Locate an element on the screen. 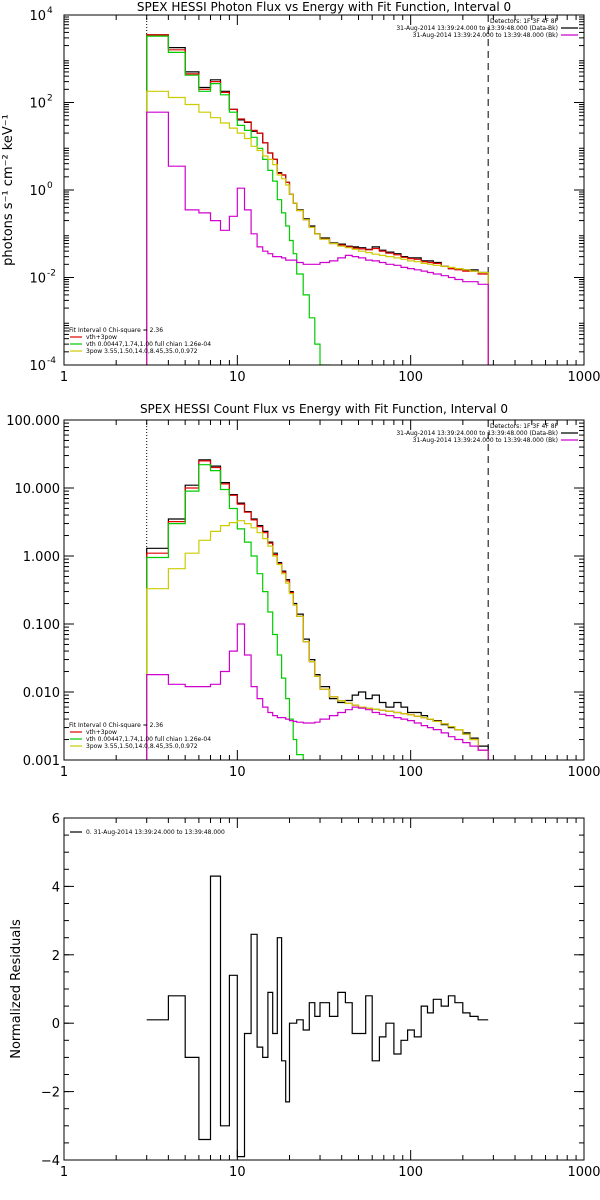 This screenshot has height=1200, width=600. series-line-data-bk is located at coordinates (317, 609).